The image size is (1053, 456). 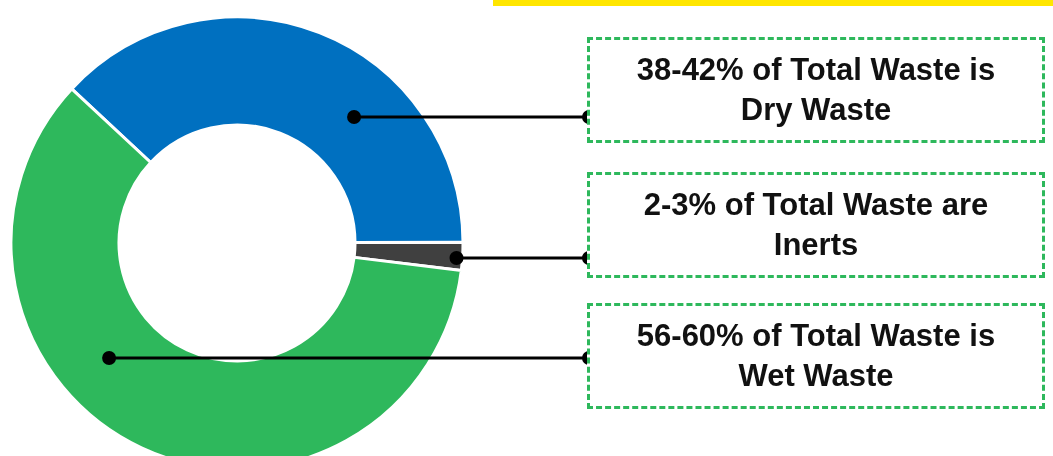 I want to click on text: 2-3% of Total Waste are Inerts, so click(x=816, y=225).